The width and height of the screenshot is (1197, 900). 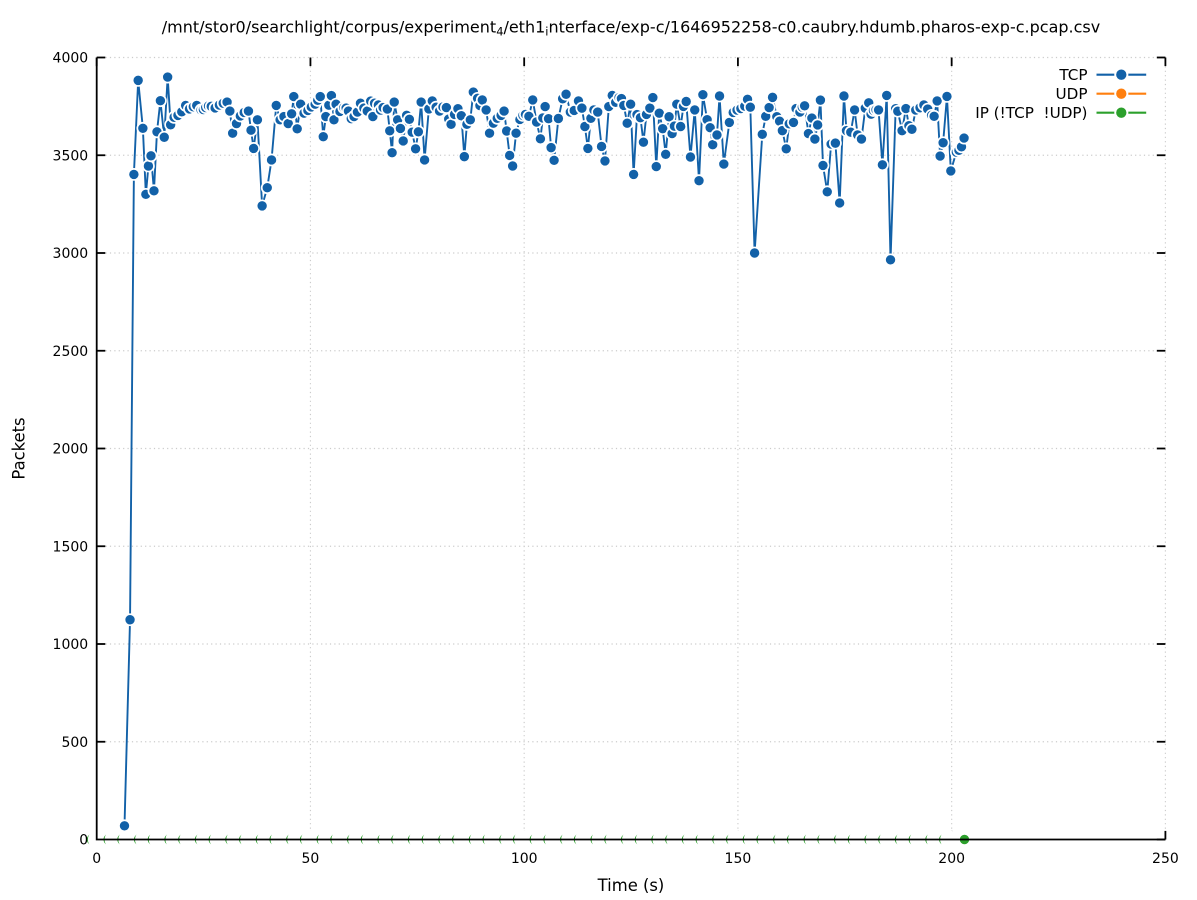 I want to click on x-tick-label-100: 100, so click(x=524, y=859).